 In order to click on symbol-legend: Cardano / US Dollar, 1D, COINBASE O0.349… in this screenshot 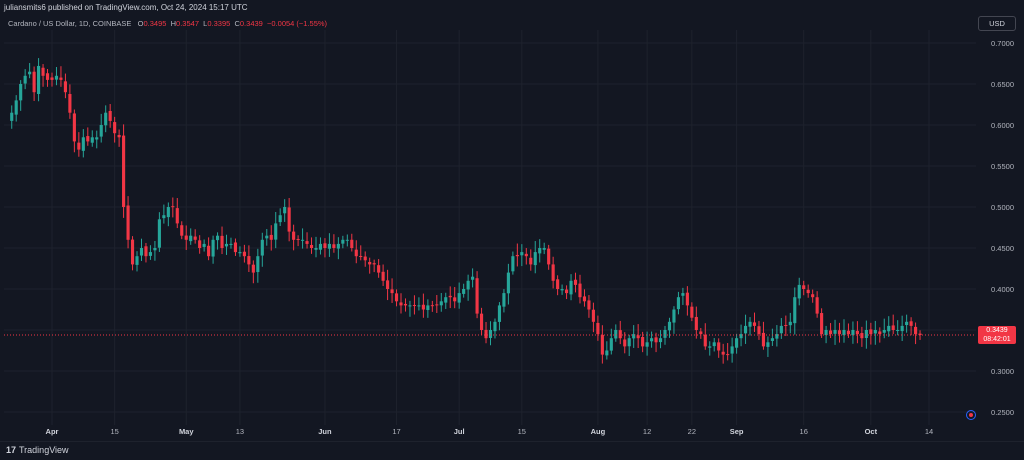, I will do `click(167, 23)`.